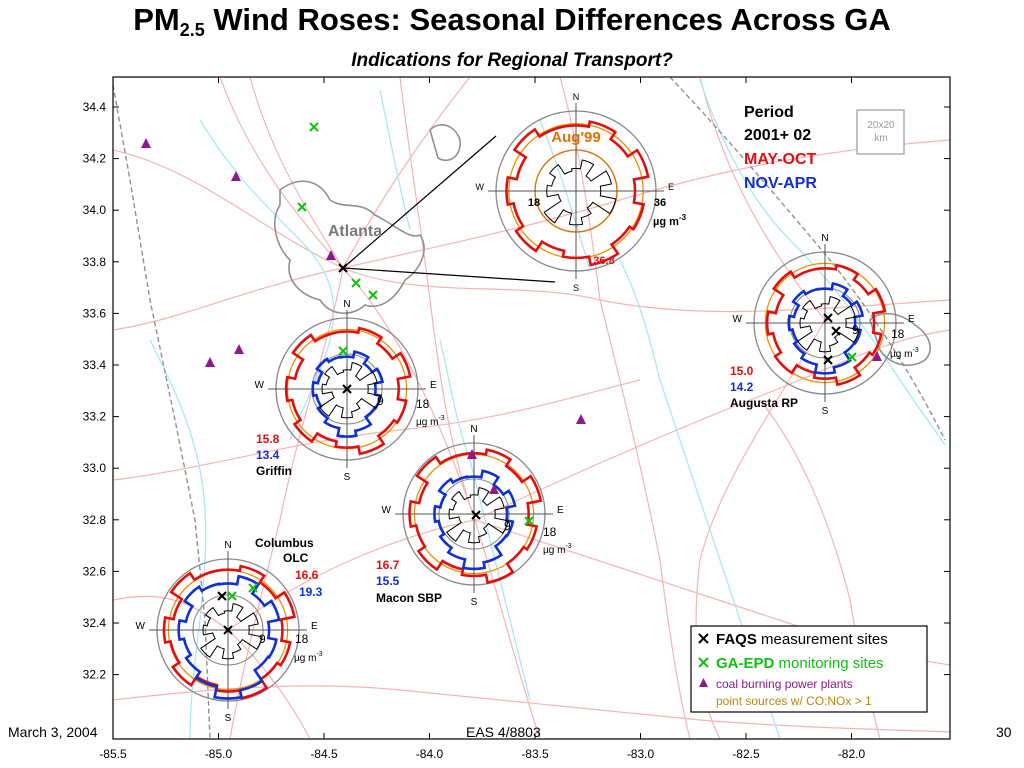 This screenshot has width=1024, height=768. What do you see at coordinates (780, 159) in the screenshot?
I see `period-summer: MAY-OCT` at bounding box center [780, 159].